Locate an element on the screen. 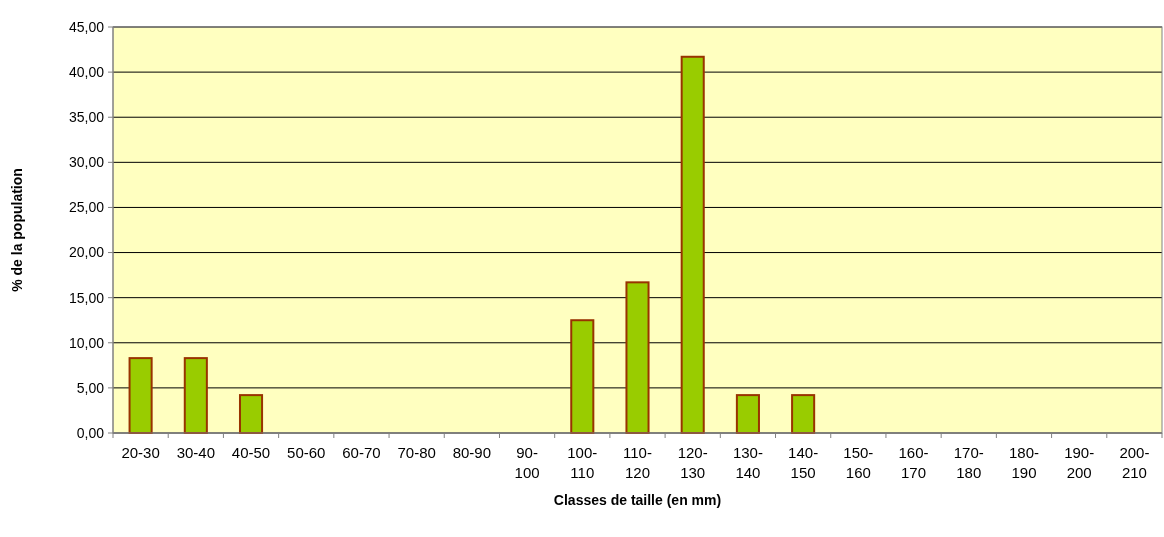 The image size is (1164, 537). x-tick-label: 150-160 is located at coordinates (858, 462).